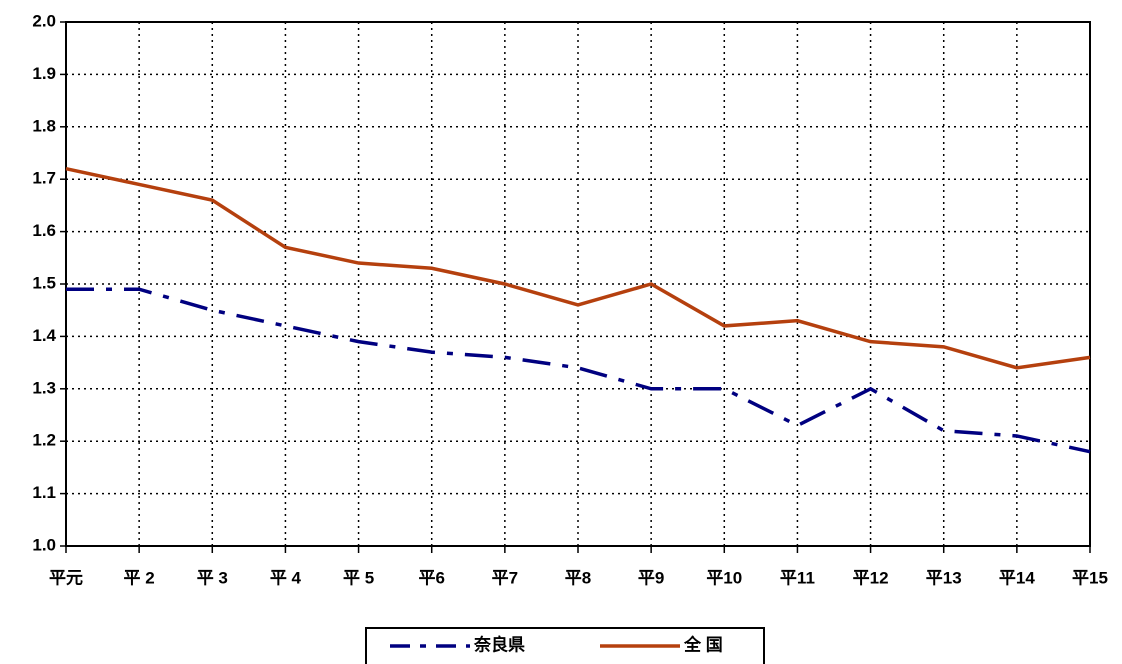  I want to click on x-tick-label: 平6, so click(431, 577).